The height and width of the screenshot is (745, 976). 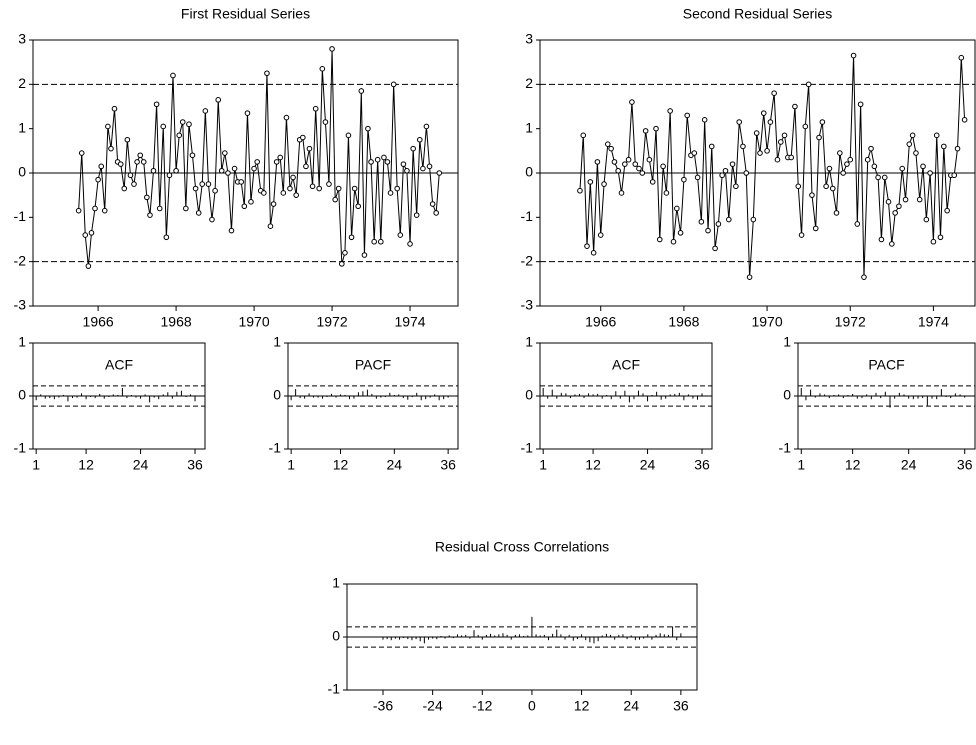 I want to click on chart-title: Residual Cross Correlations, so click(x=522, y=547).